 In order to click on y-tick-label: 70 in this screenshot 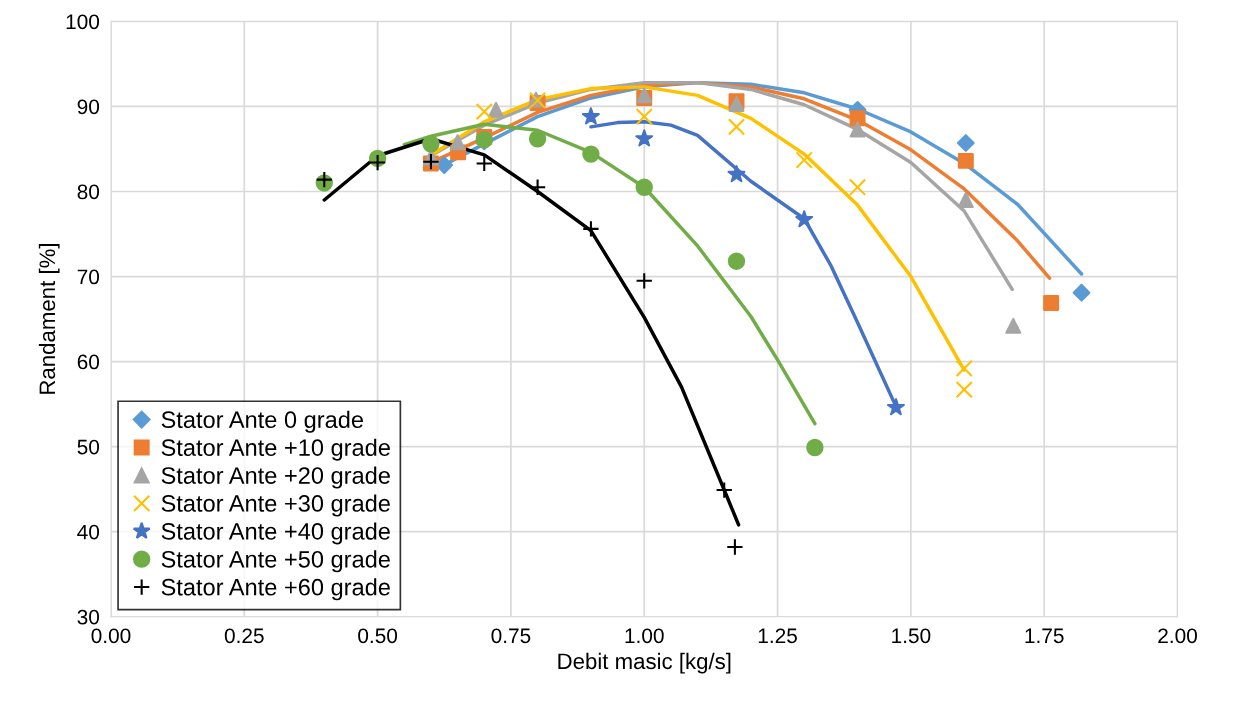, I will do `click(88, 277)`.